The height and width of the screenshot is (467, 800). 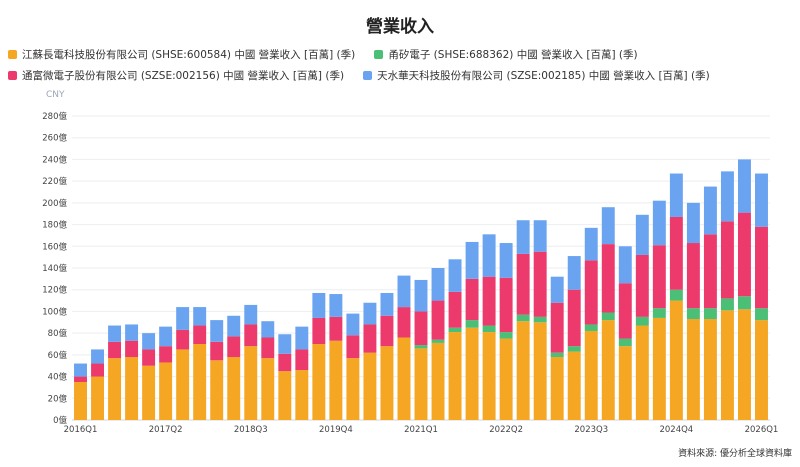 I want to click on bar-segment-2018Q4-s3, so click(x=268, y=329).